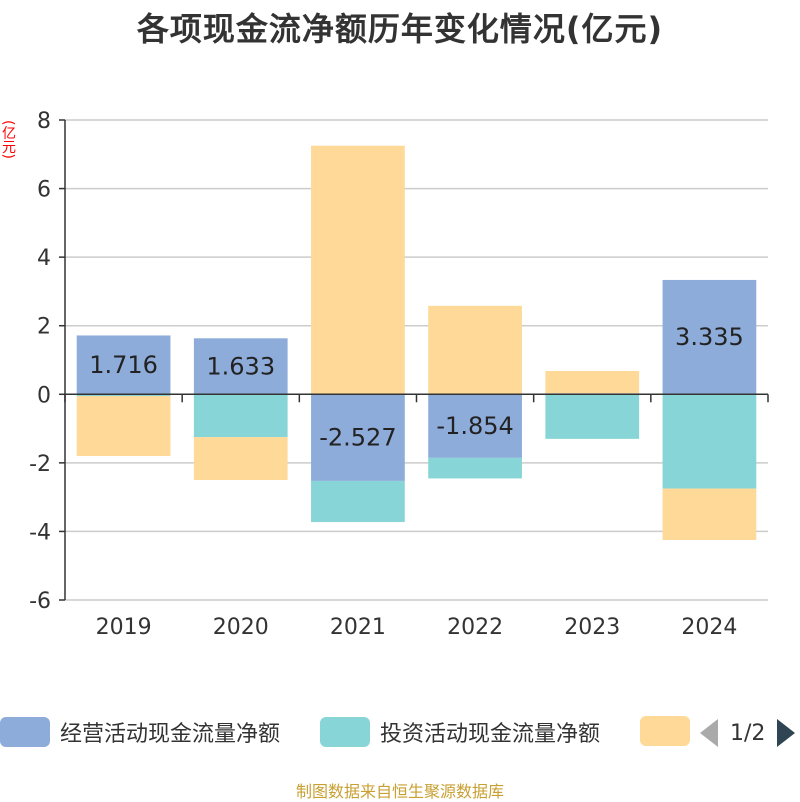 The height and width of the screenshot is (802, 800). Describe the element at coordinates (44, 190) in the screenshot. I see `y-tick-label: 6` at that location.